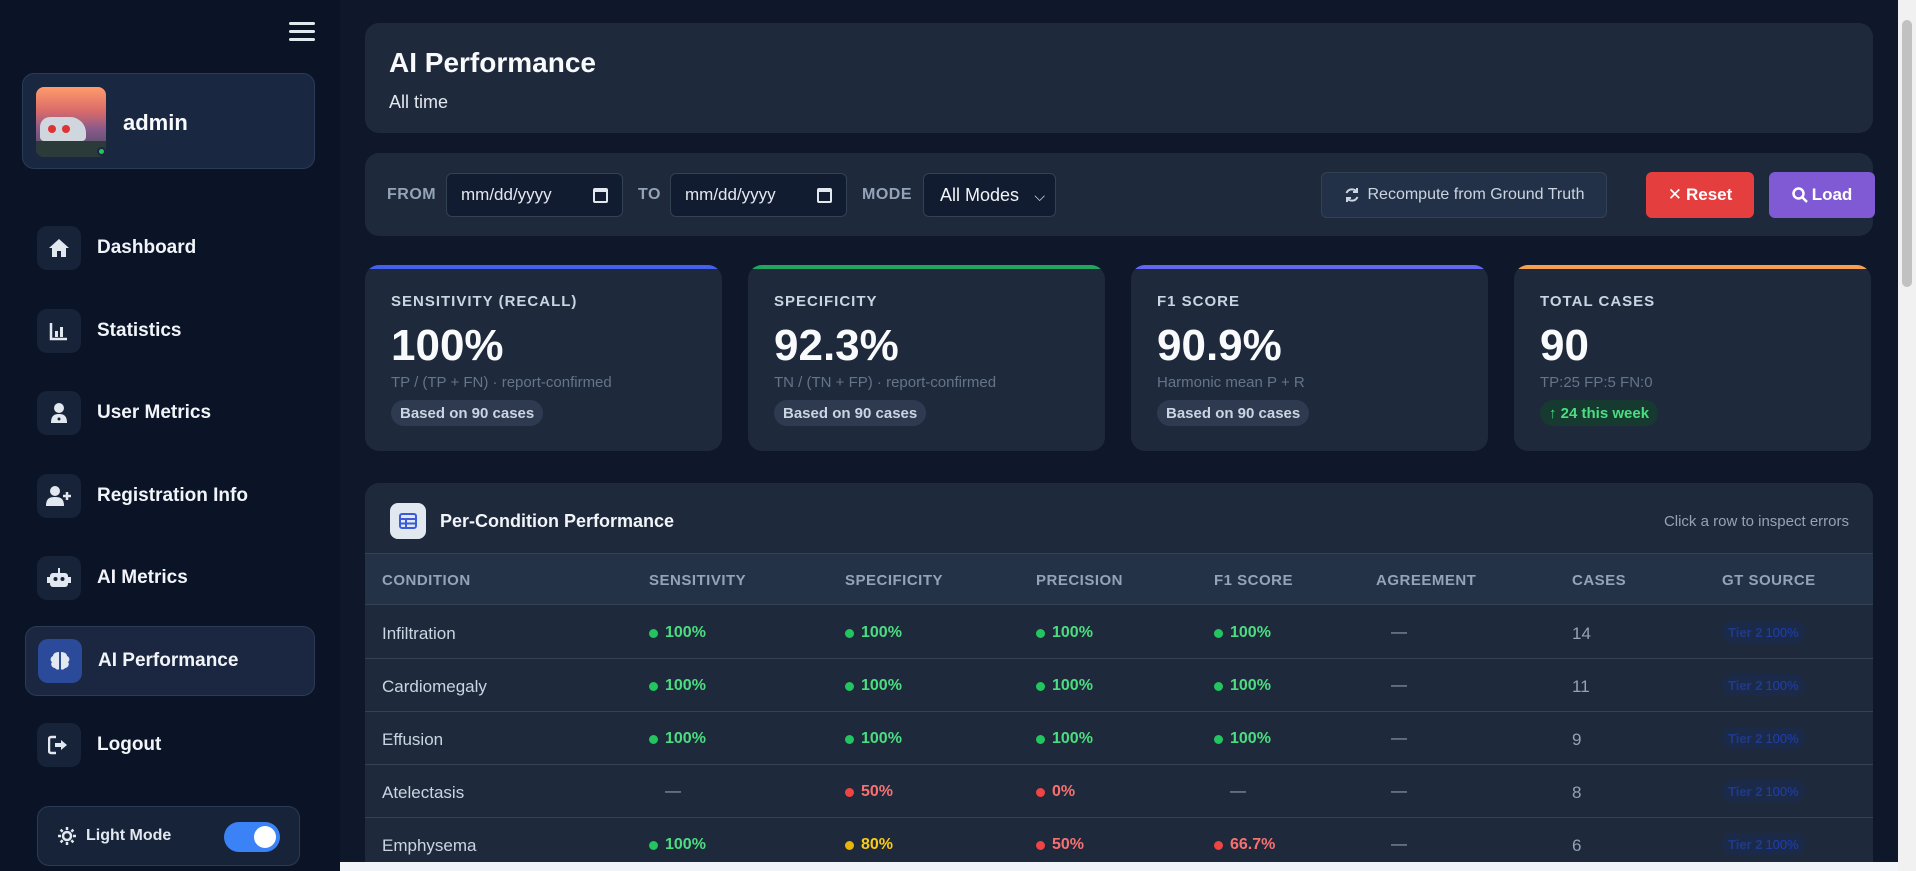 The width and height of the screenshot is (1916, 871). What do you see at coordinates (302, 33) in the screenshot?
I see `menu-toggle-icon` at bounding box center [302, 33].